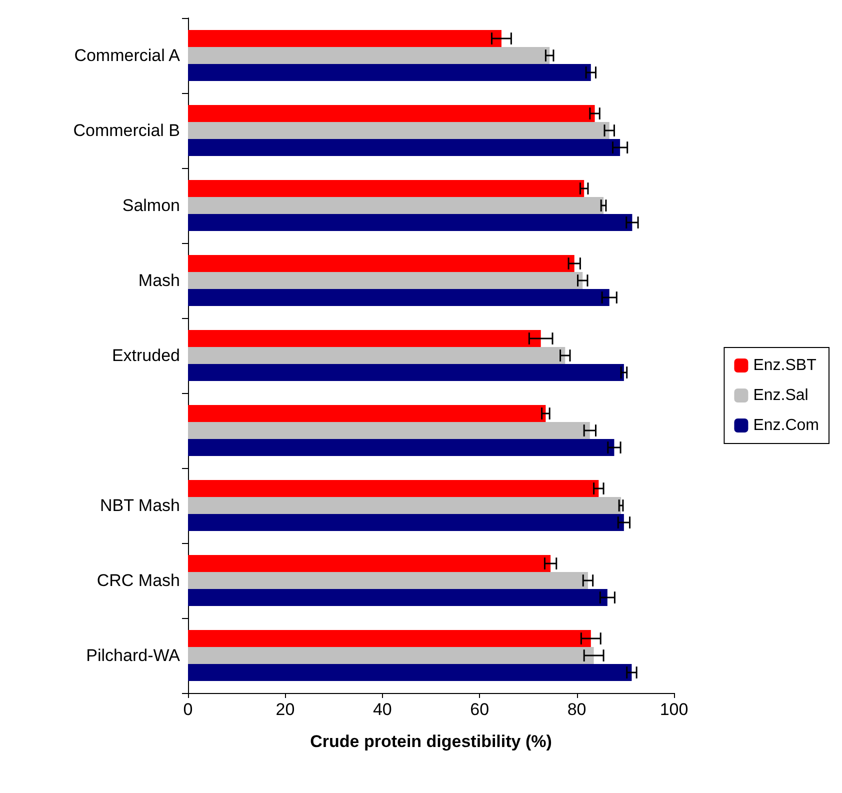  What do you see at coordinates (127, 55) in the screenshot?
I see `y-tick-label: Commercial A` at bounding box center [127, 55].